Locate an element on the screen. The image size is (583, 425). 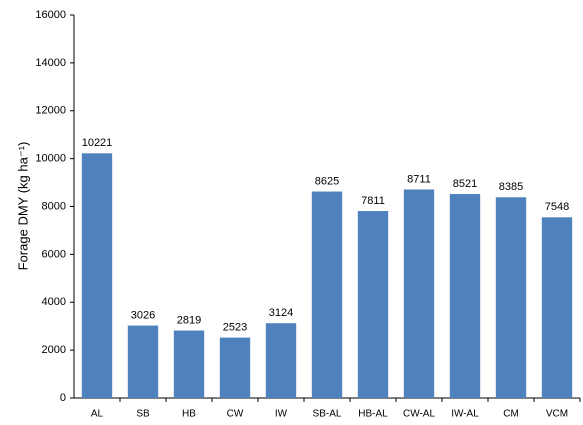
x-tick-label: AL is located at coordinates (97, 414).